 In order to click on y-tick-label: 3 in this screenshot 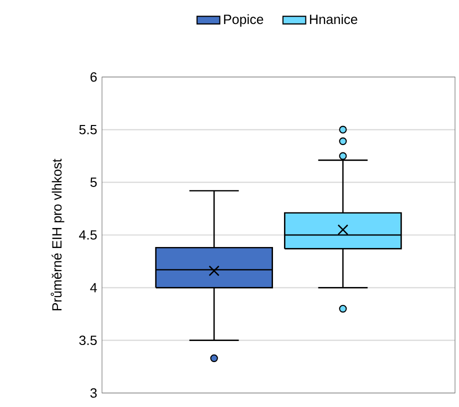, I will do `click(93, 393)`.